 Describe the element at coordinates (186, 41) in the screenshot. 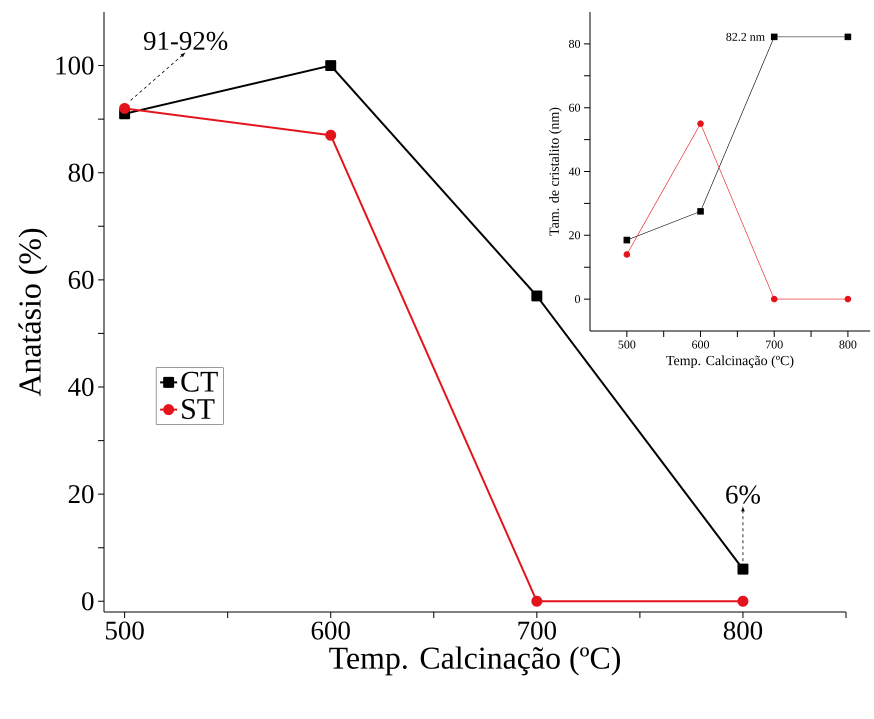

I see `annotation: 91-92%` at that location.